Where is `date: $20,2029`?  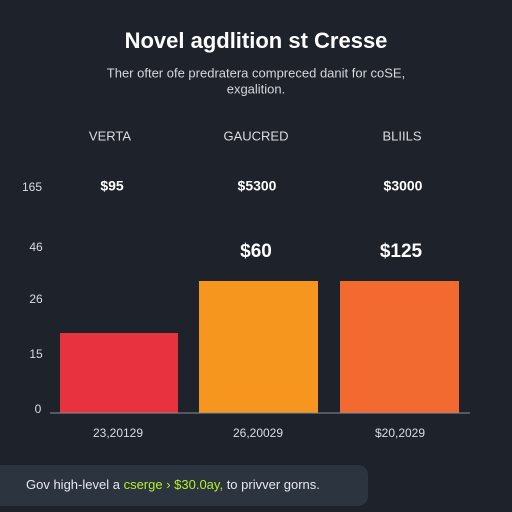 date: $20,2029 is located at coordinates (400, 433).